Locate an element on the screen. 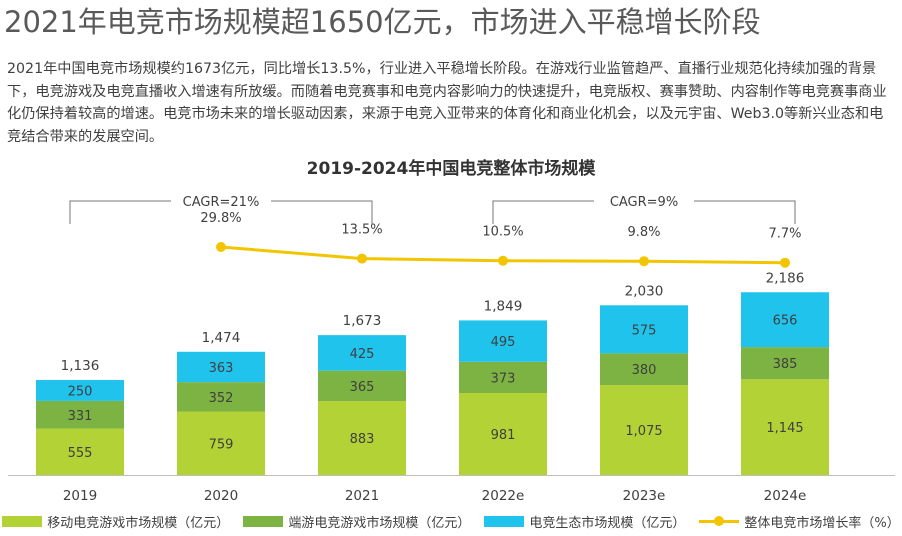  bar-total-label: 2,186 is located at coordinates (785, 278).